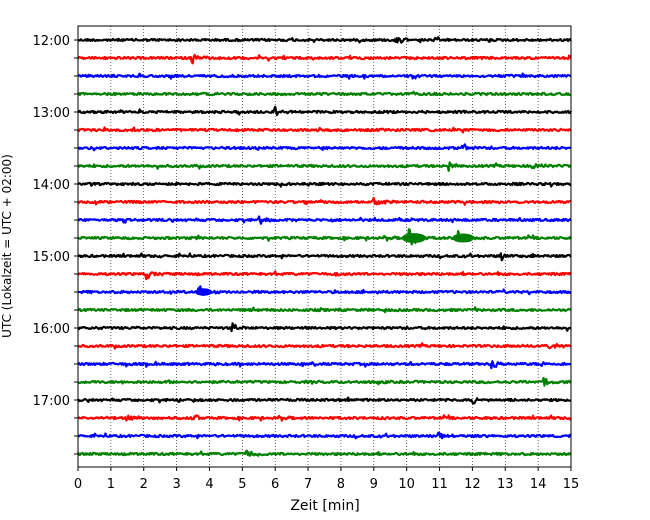 The width and height of the screenshot is (650, 520). What do you see at coordinates (51, 257) in the screenshot?
I see `y-tick-label: 15:00` at bounding box center [51, 257].